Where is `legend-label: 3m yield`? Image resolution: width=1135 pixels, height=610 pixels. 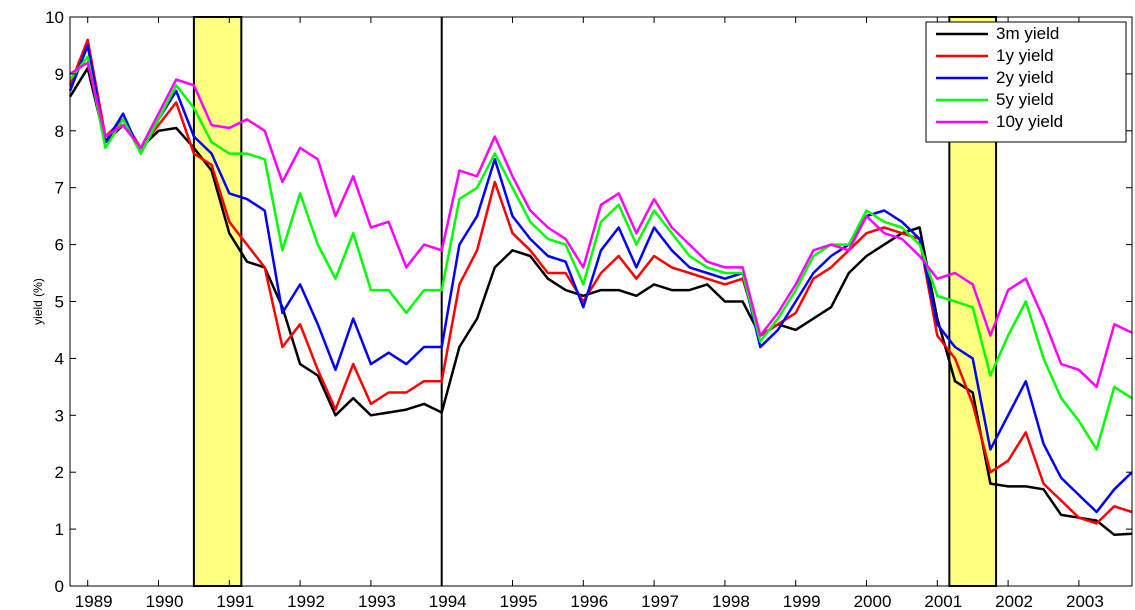
legend-label: 3m yield is located at coordinates (1027, 33).